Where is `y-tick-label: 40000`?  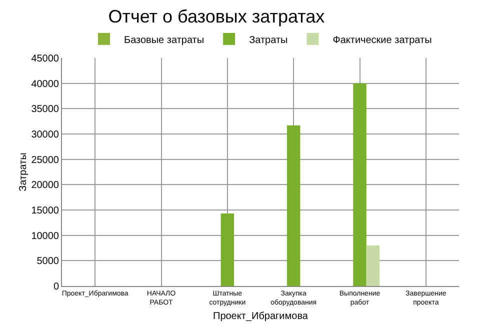 y-tick-label: 40000 is located at coordinates (45, 84).